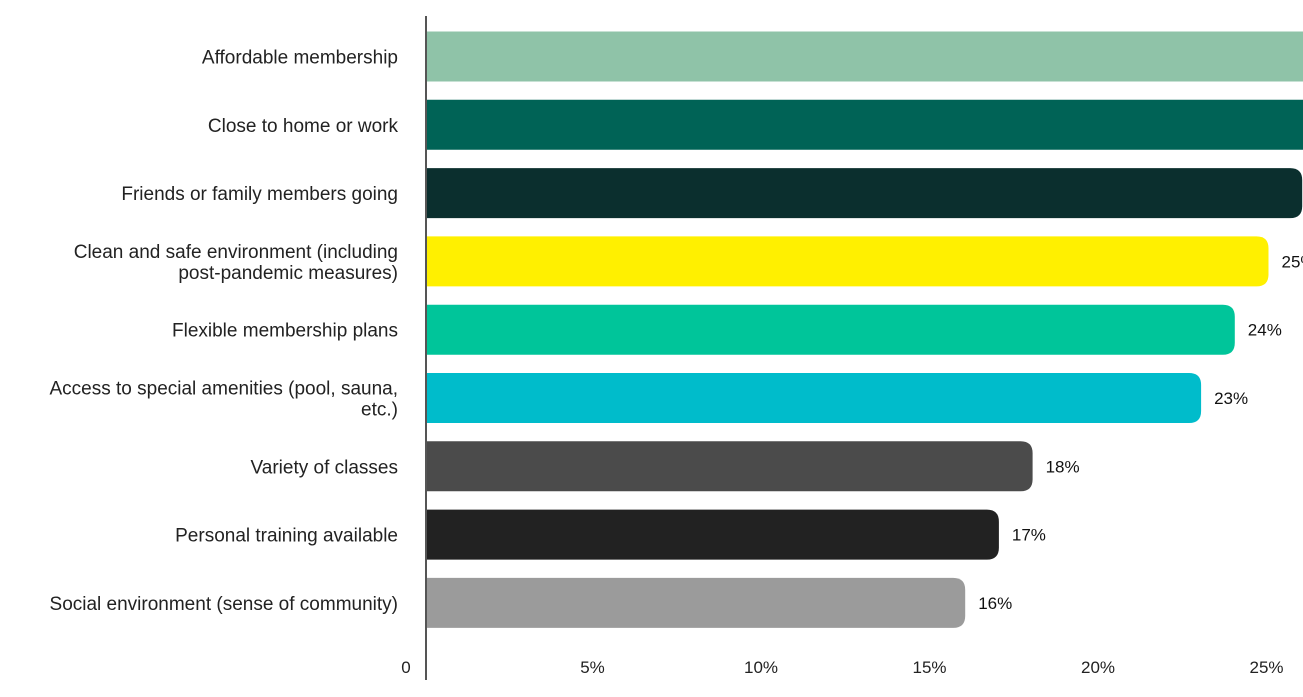 The image size is (1303, 697). Describe the element at coordinates (379, 410) in the screenshot. I see `category-label-line: etc.)` at that location.